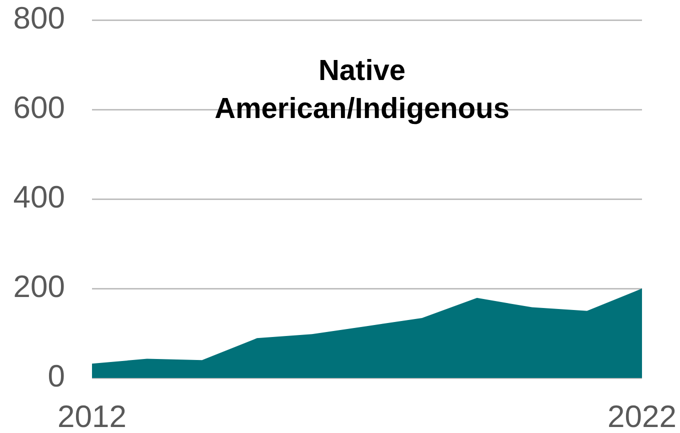 Image resolution: width=680 pixels, height=433 pixels. I want to click on y-tick-label: 600, so click(39, 108).